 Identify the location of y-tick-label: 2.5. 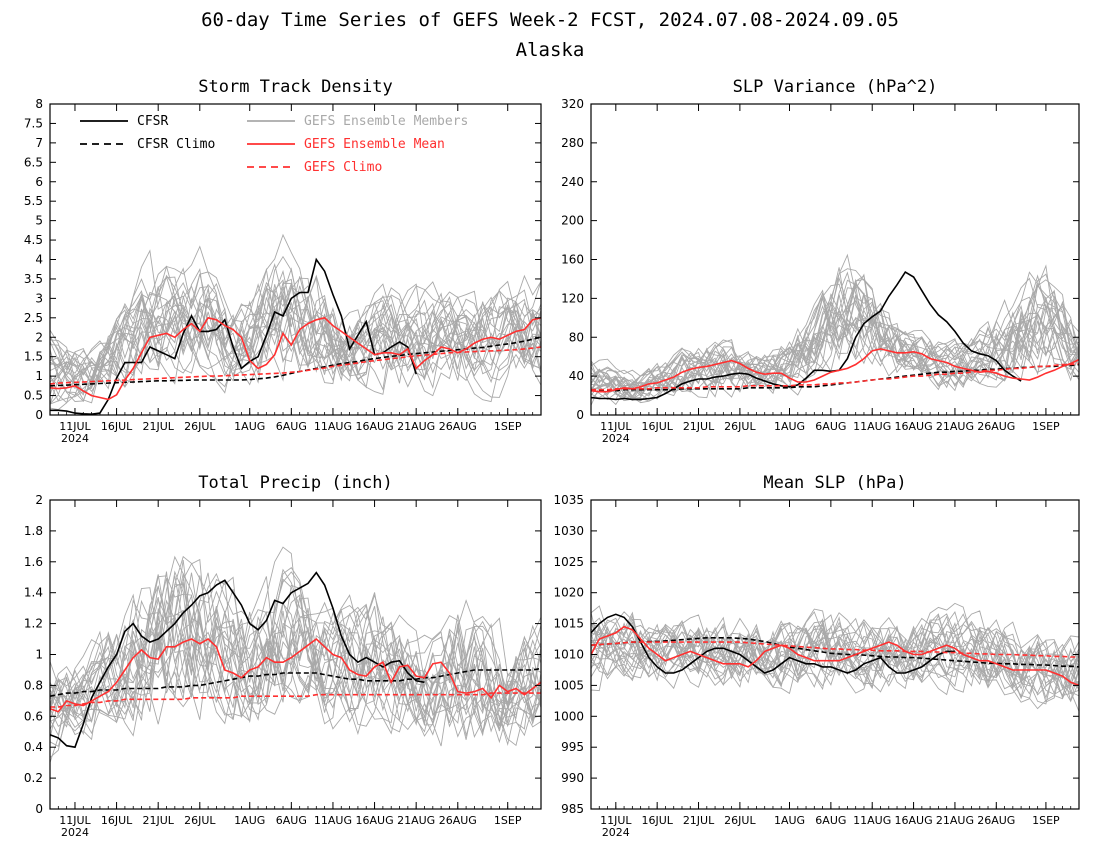
(33, 318).